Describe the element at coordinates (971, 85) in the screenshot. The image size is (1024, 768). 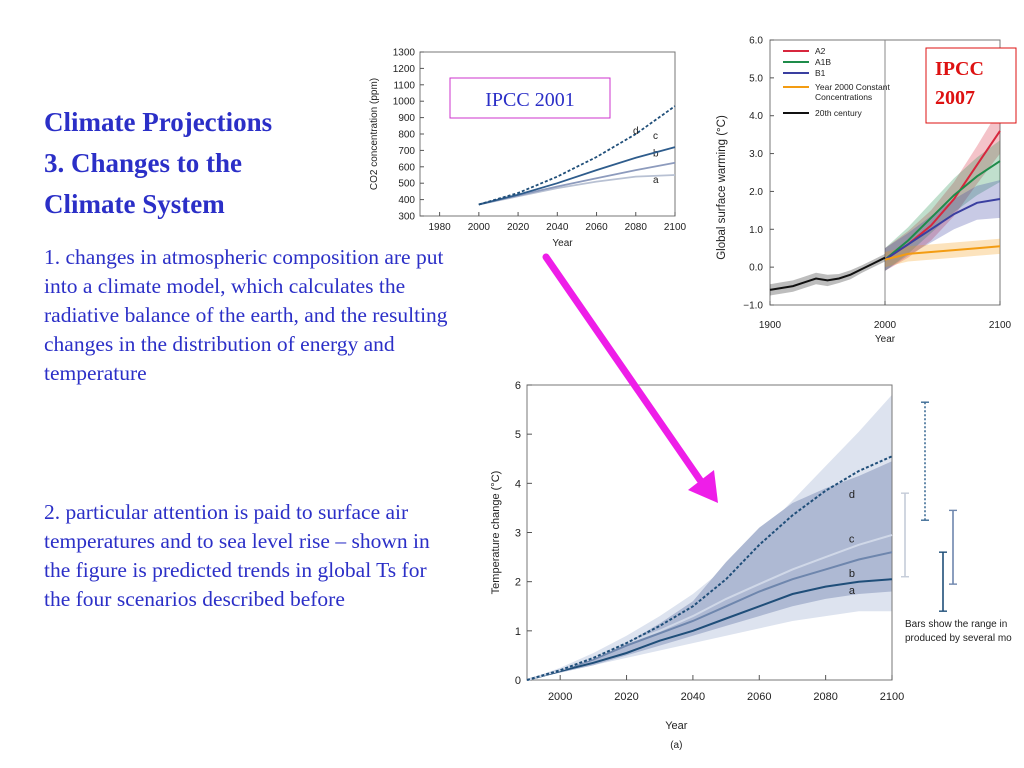
I see `ipcc-2007-box` at that location.